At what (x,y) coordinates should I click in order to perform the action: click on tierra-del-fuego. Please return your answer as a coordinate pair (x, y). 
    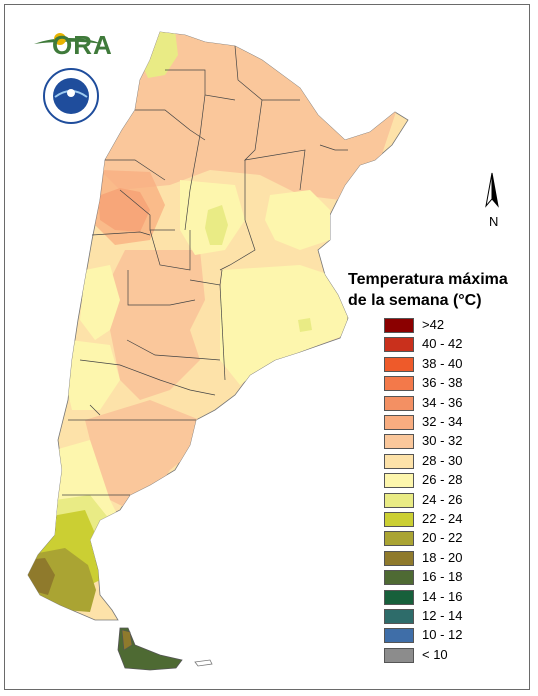
    Looking at the image, I should click on (150, 649).